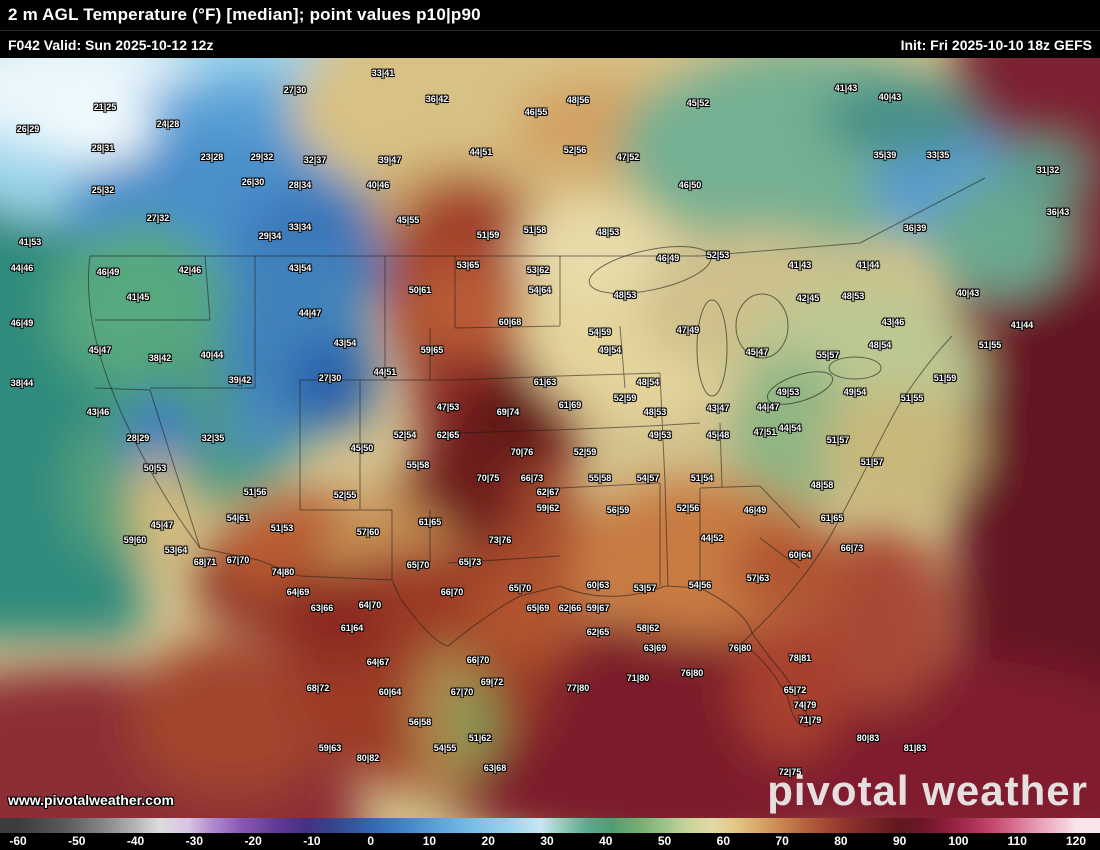  I want to click on colorbar-tick-label: -40, so click(135, 841).